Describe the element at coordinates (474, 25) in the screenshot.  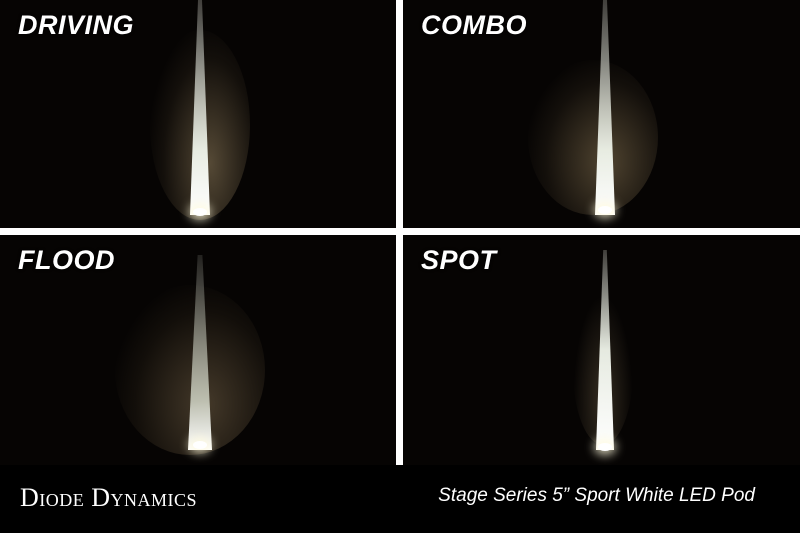
I see `panel-label: COMBO` at that location.